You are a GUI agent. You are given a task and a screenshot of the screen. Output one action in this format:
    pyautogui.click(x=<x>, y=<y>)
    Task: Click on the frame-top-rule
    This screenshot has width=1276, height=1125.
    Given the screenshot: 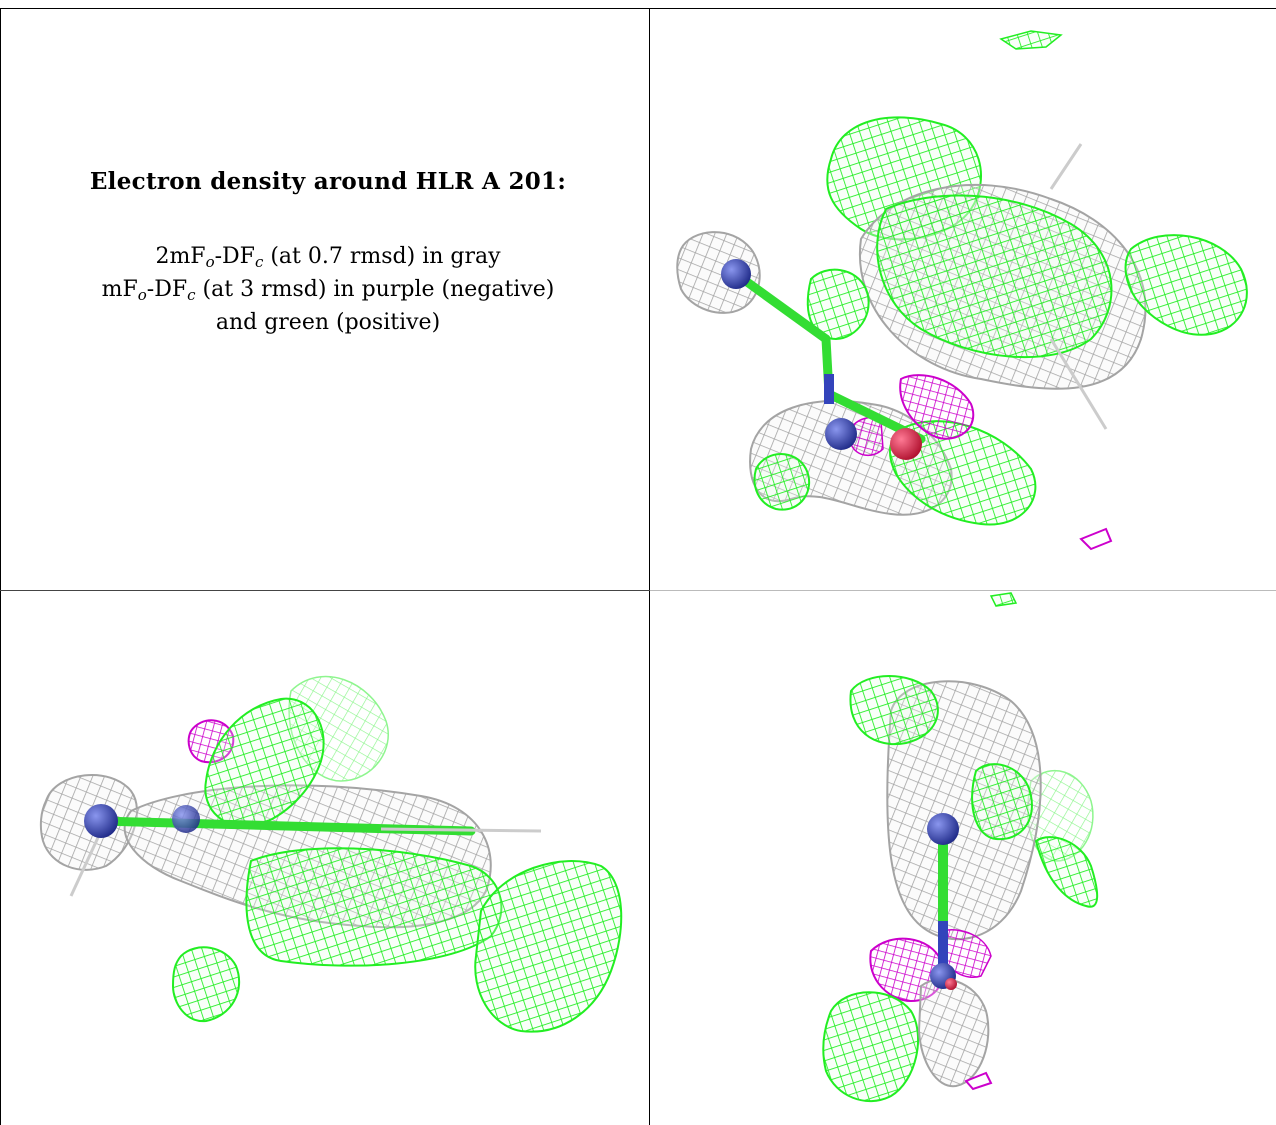 What is the action you would take?
    pyautogui.click(x=638, y=8)
    